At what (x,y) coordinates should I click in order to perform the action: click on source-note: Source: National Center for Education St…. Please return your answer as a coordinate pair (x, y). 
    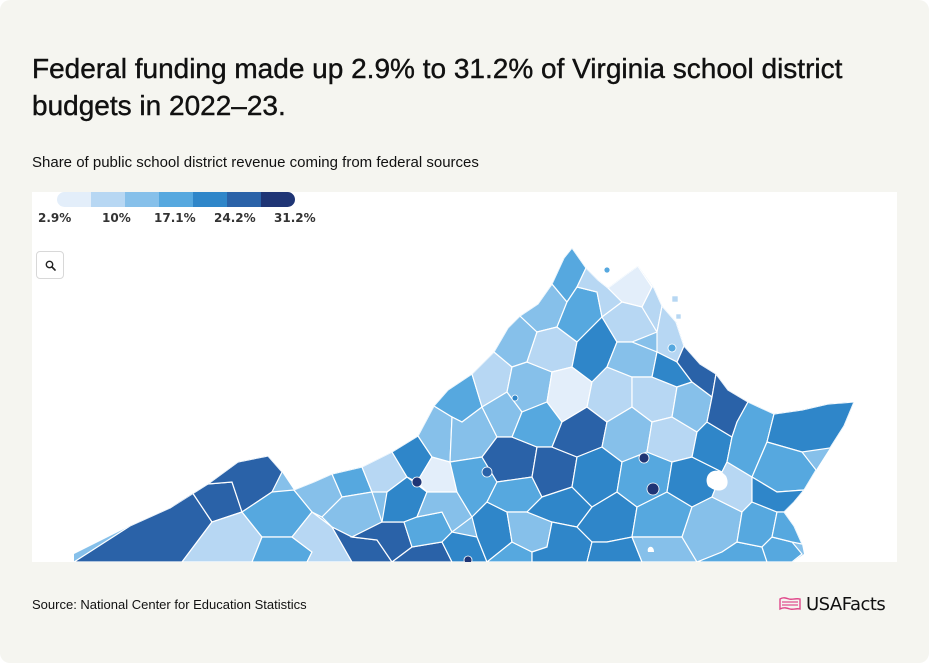
    Looking at the image, I should click on (169, 604).